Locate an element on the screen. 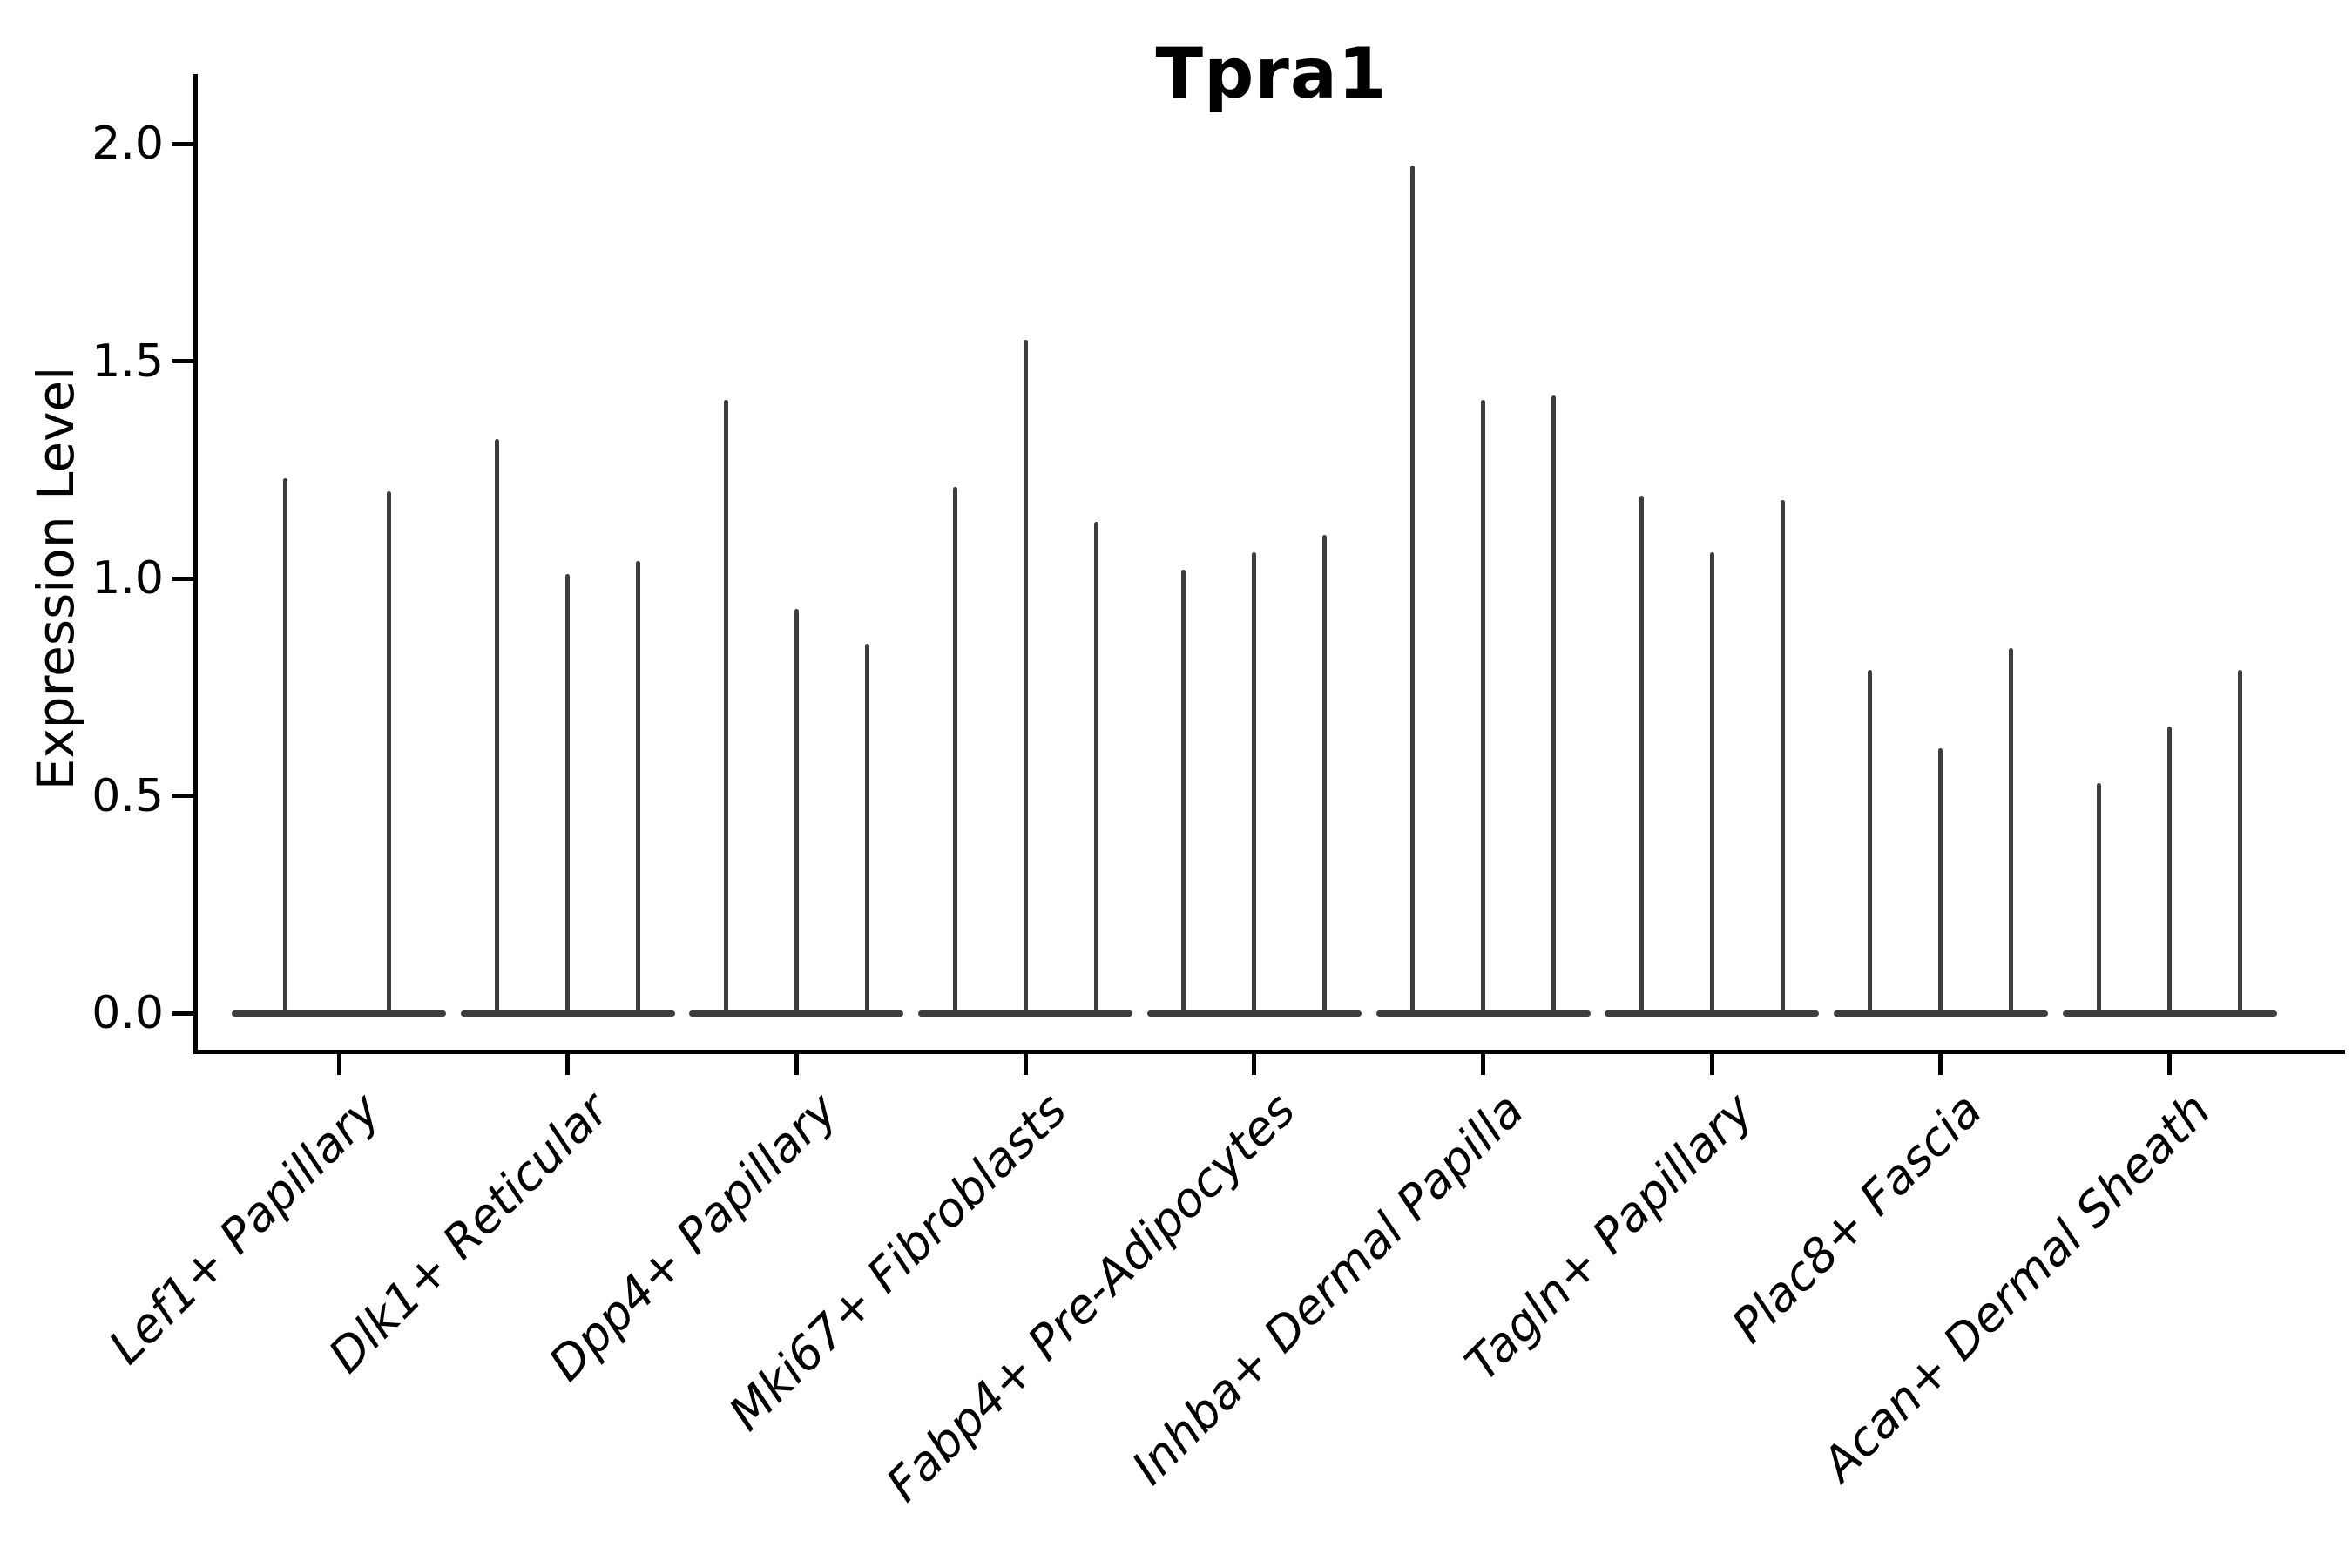 Image resolution: width=2352 pixels, height=1568 pixels. x-axis-spine is located at coordinates (1269, 1052).